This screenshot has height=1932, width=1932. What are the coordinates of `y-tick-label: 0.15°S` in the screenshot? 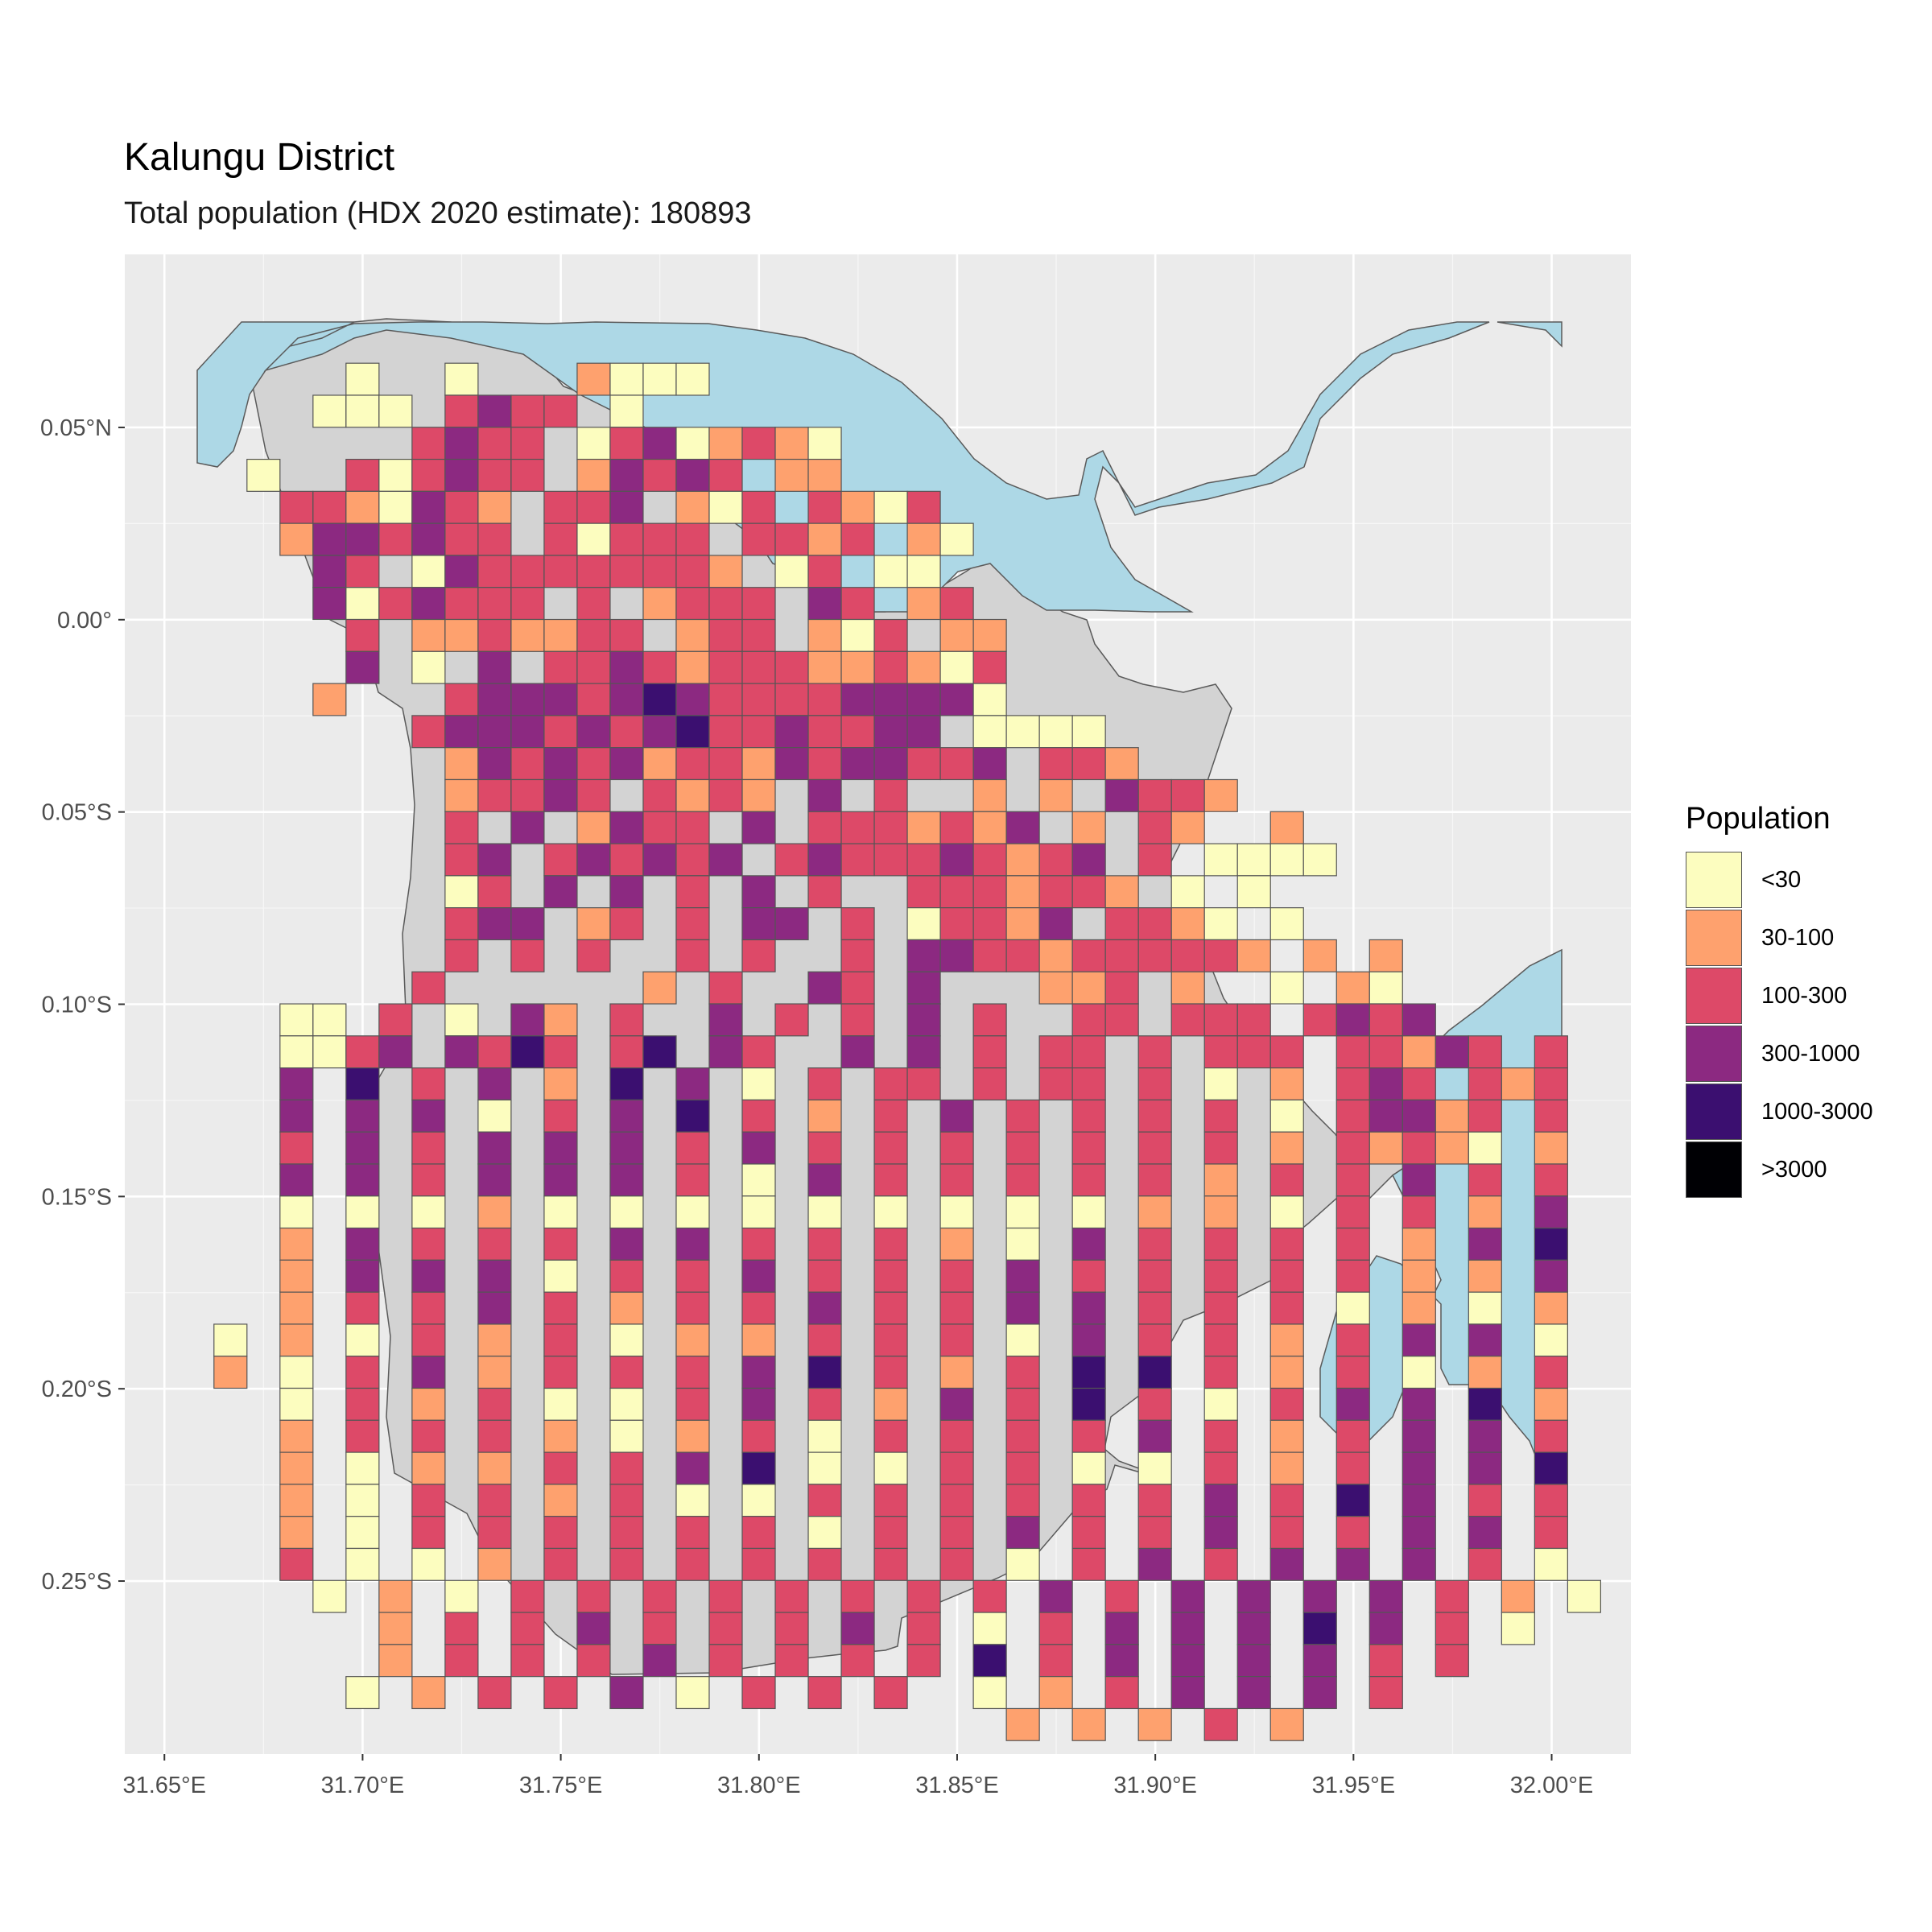 It's located at (77, 1197).